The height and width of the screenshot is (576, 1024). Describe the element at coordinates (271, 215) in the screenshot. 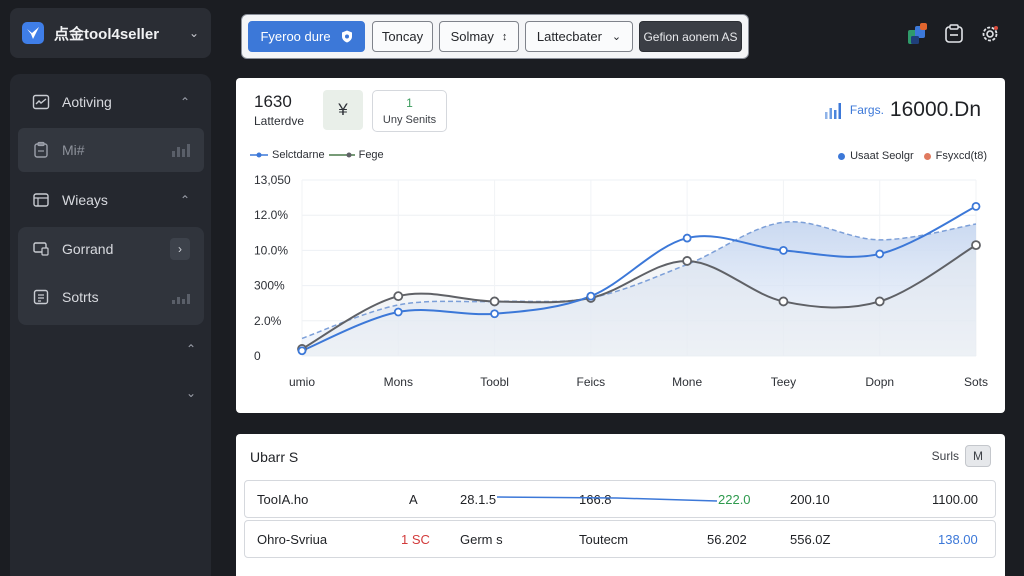

I see `y-tick-label: 12.0%` at that location.